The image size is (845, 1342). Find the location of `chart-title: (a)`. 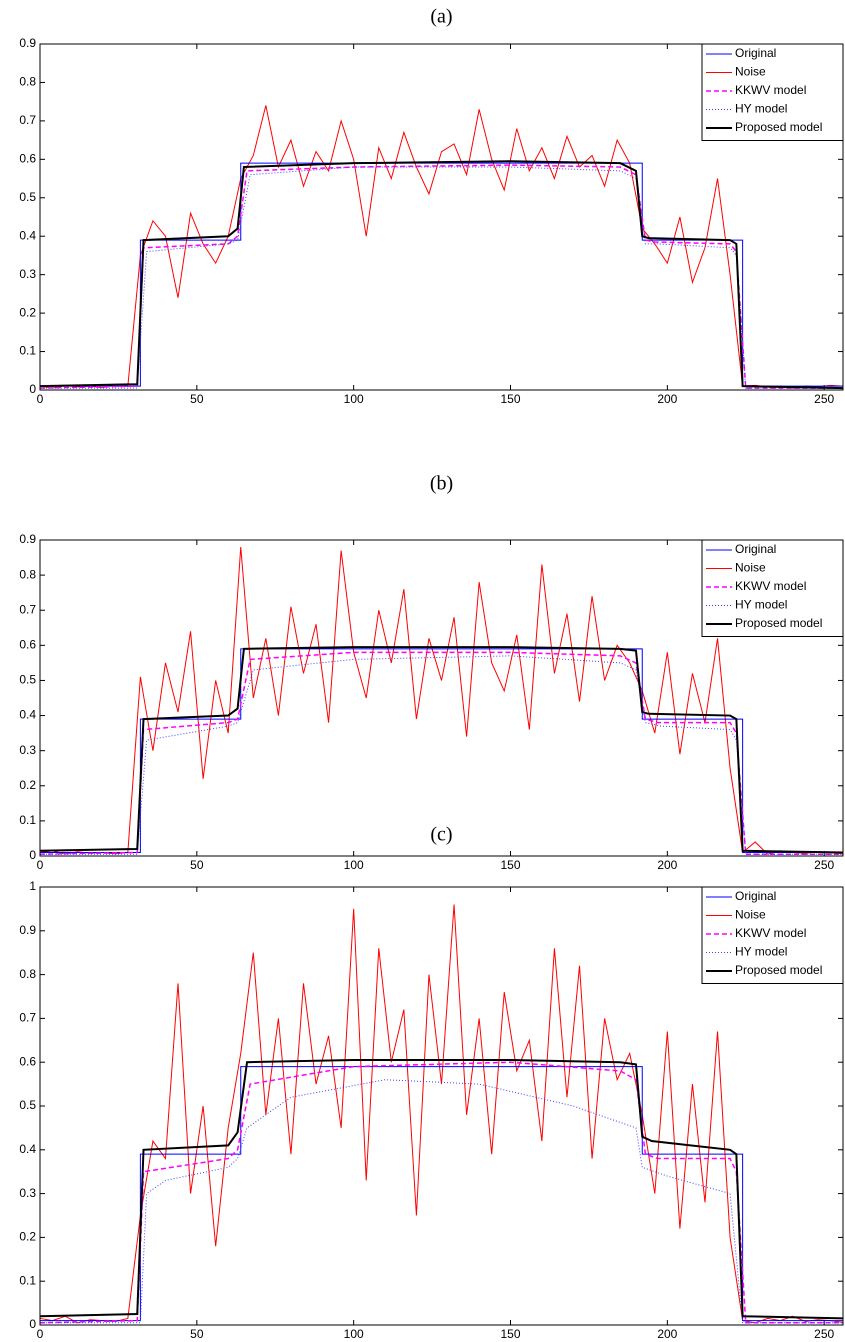

chart-title: (a) is located at coordinates (441, 17).